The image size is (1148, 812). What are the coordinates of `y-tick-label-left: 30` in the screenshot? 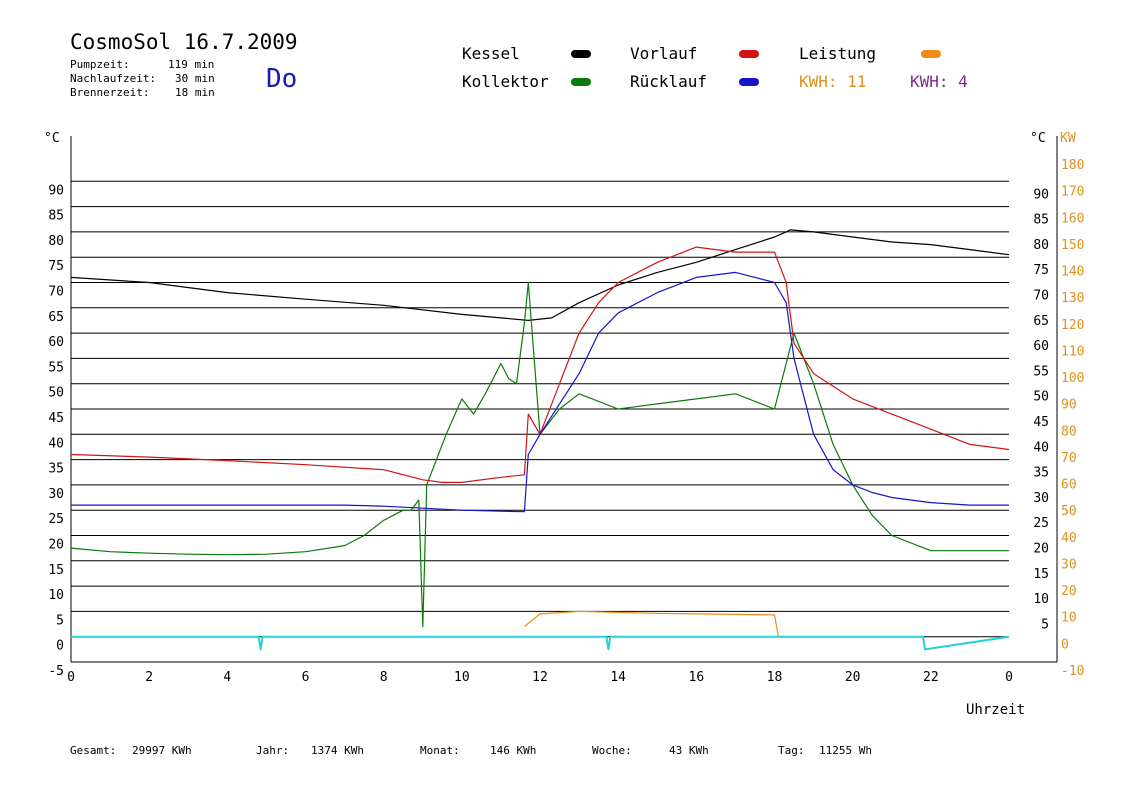 It's located at (56, 494).